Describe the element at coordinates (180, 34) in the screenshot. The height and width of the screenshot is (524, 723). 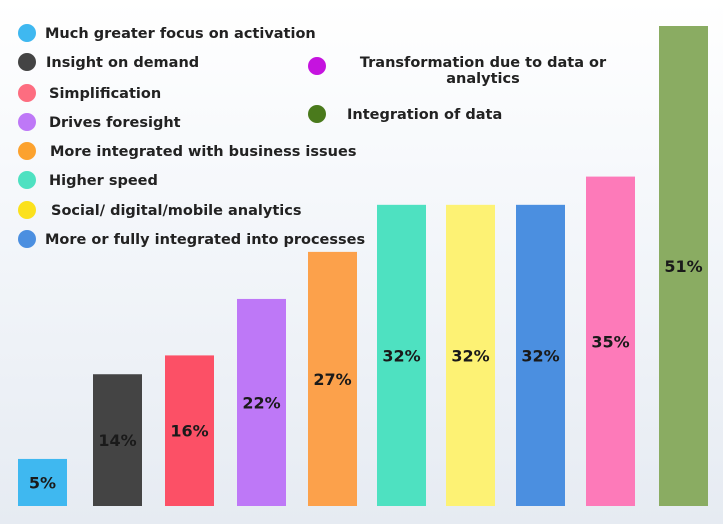
I see `legend-label-1: Much greater focus on activation` at that location.